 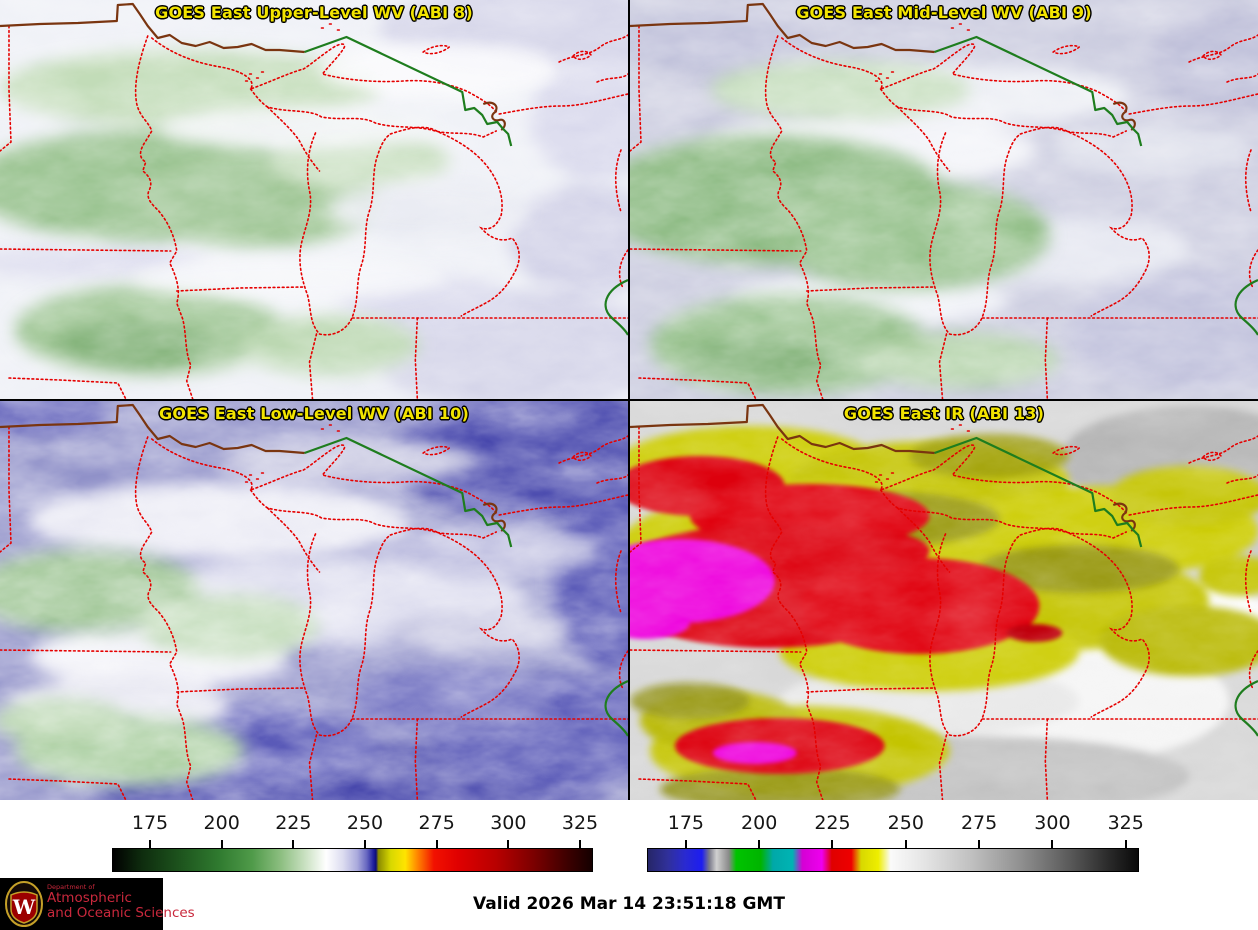 What do you see at coordinates (314, 12) in the screenshot?
I see `panel-title-abi8: GOES East Upper-Level WV (ABI 8)` at bounding box center [314, 12].